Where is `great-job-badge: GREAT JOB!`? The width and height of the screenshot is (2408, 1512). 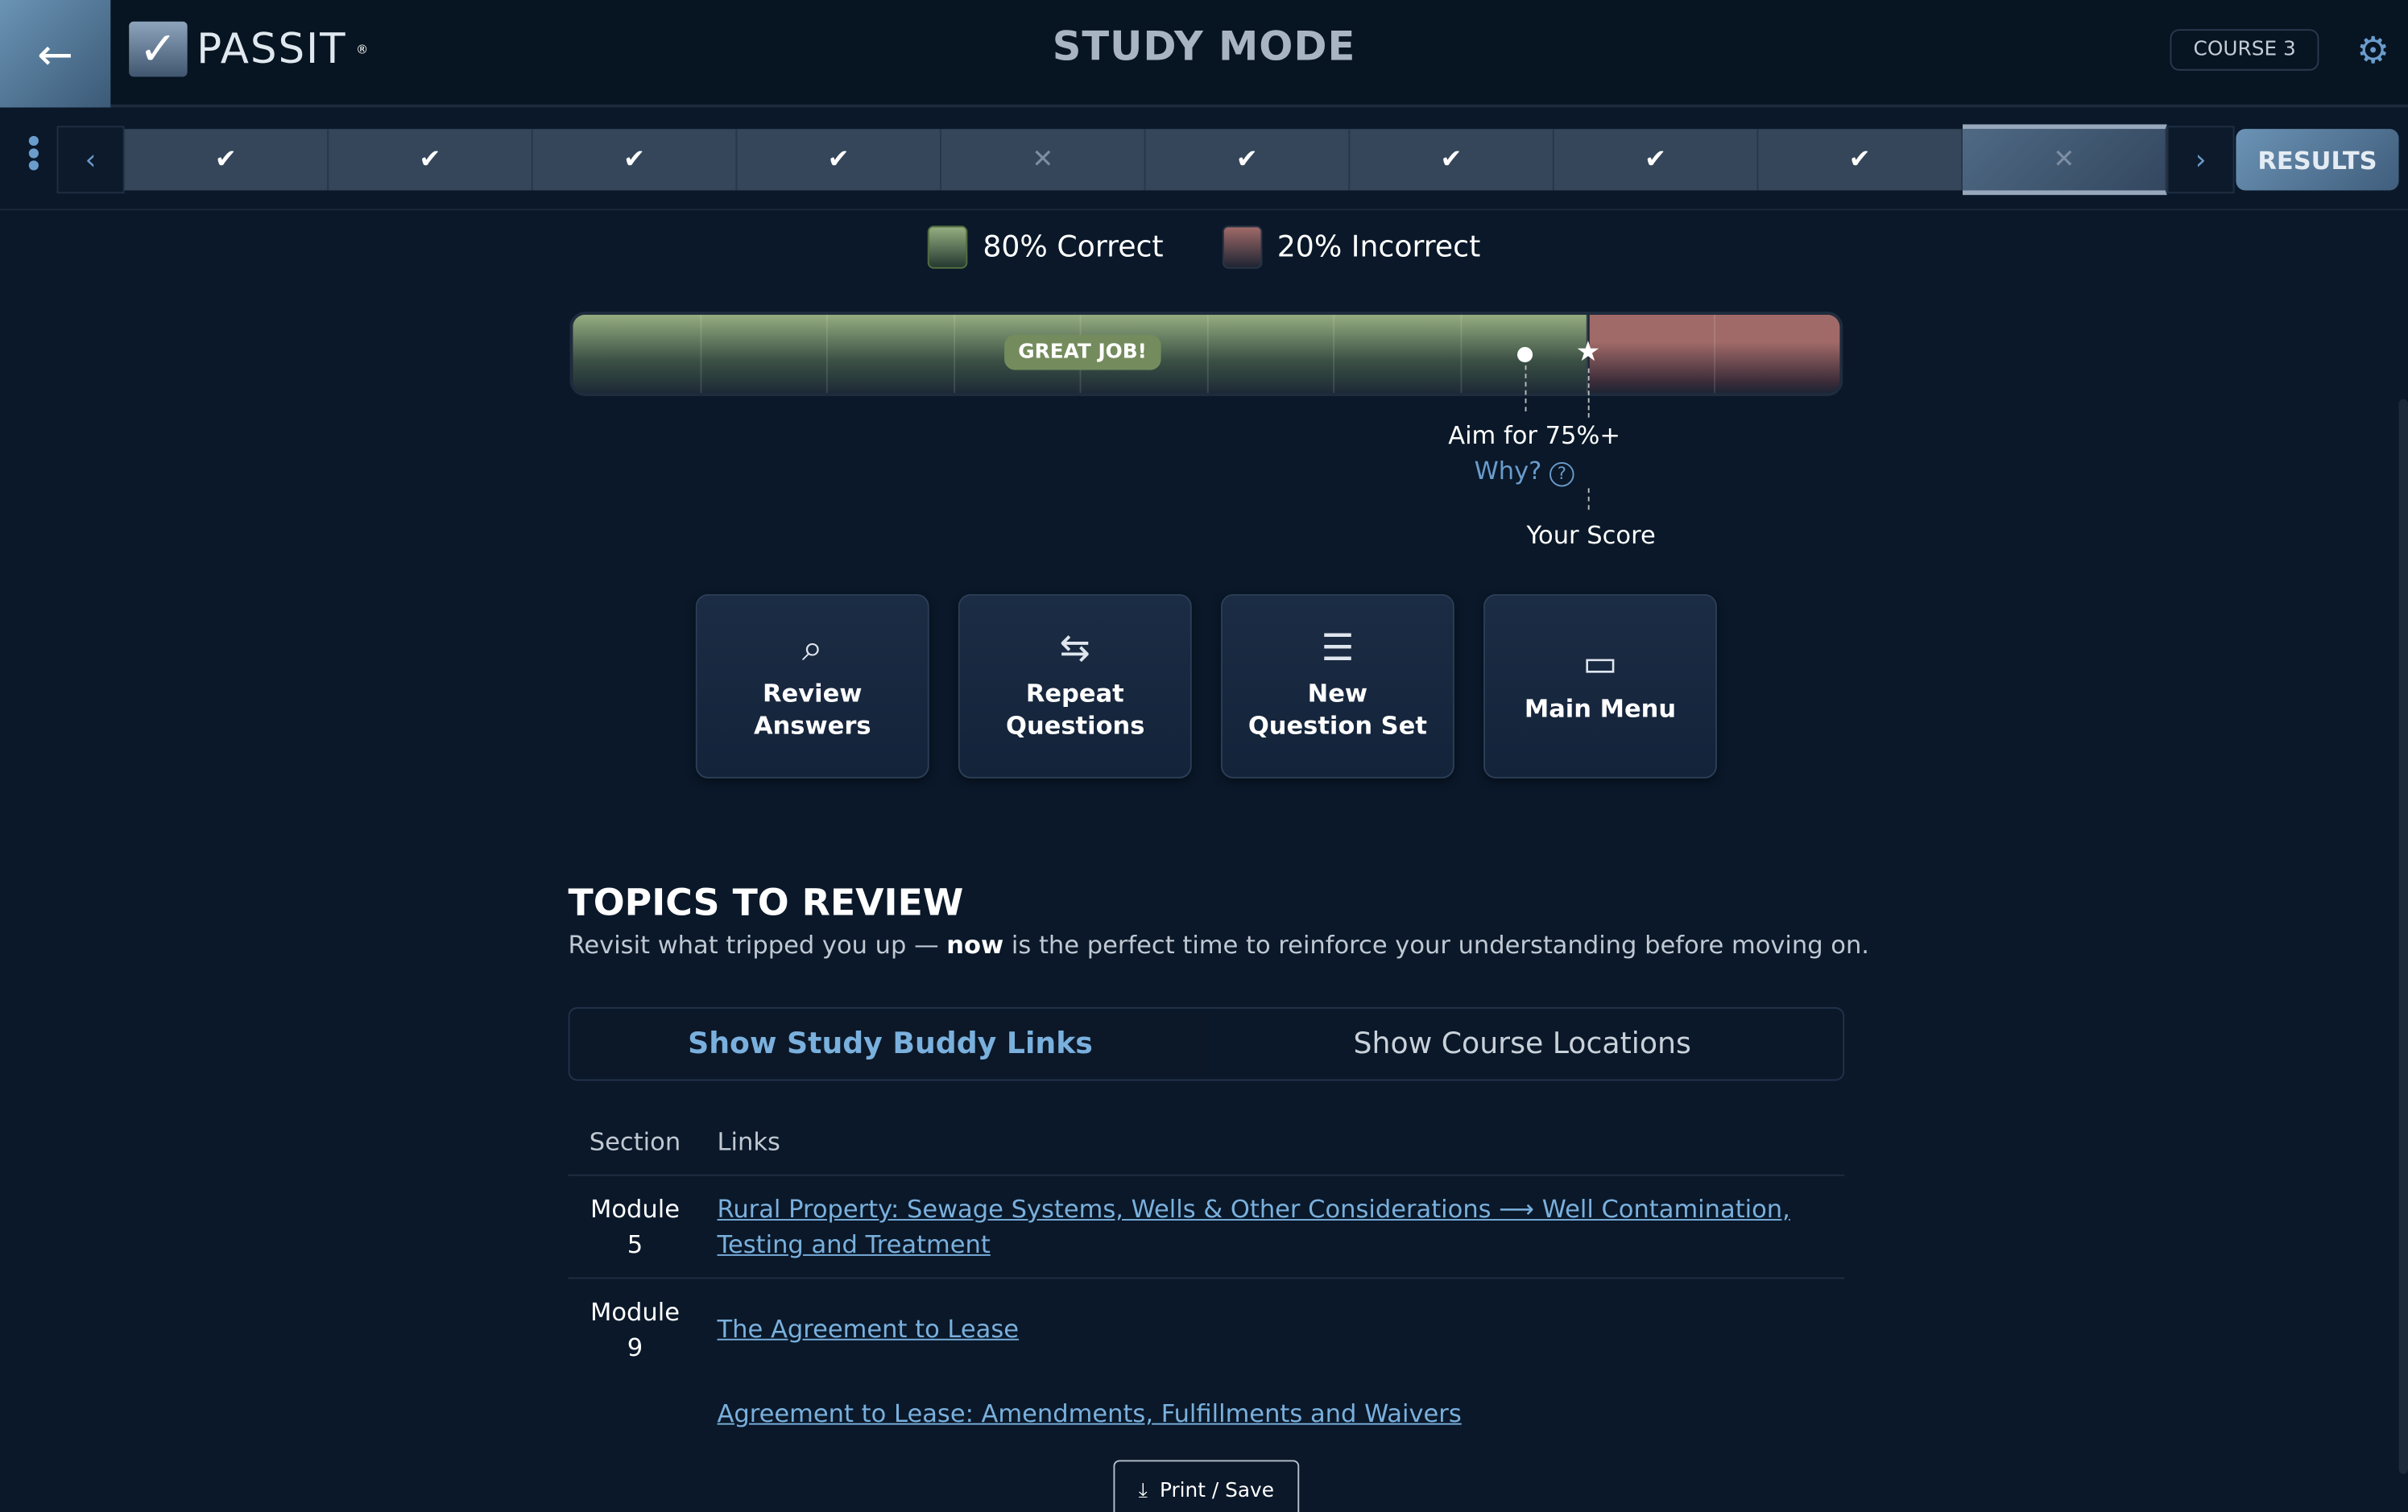 great-job-badge: GREAT JOB! is located at coordinates (1082, 352).